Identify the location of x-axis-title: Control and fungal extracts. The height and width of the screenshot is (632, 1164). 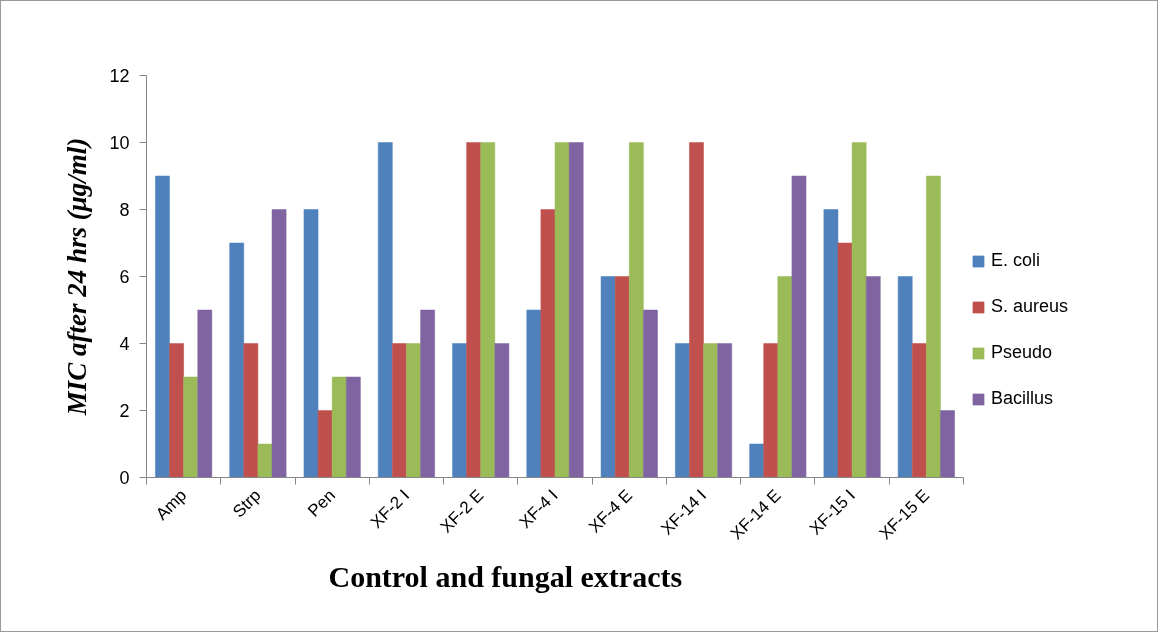
(505, 576).